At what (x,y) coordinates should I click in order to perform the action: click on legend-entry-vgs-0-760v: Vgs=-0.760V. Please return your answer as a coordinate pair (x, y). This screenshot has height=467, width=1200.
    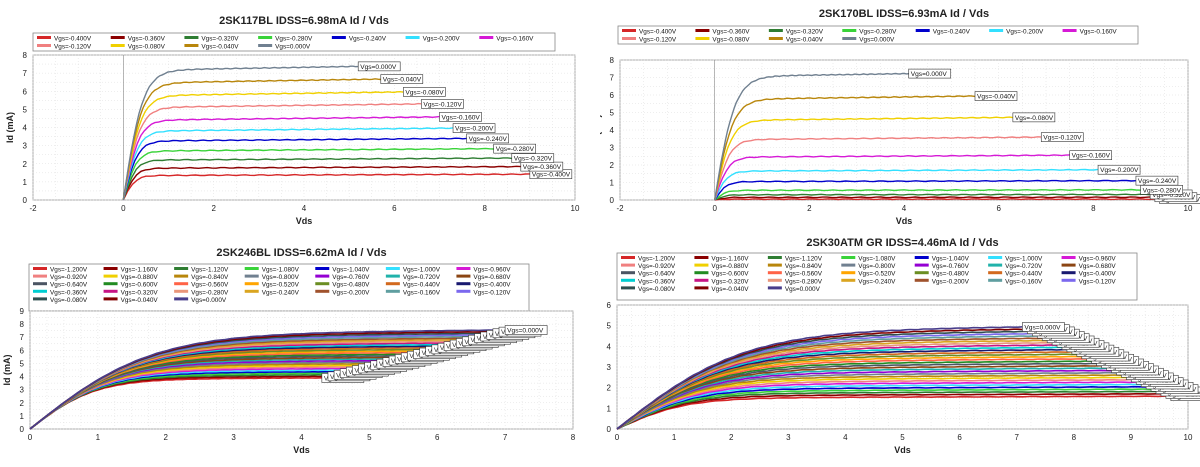
    Looking at the image, I should click on (942, 266).